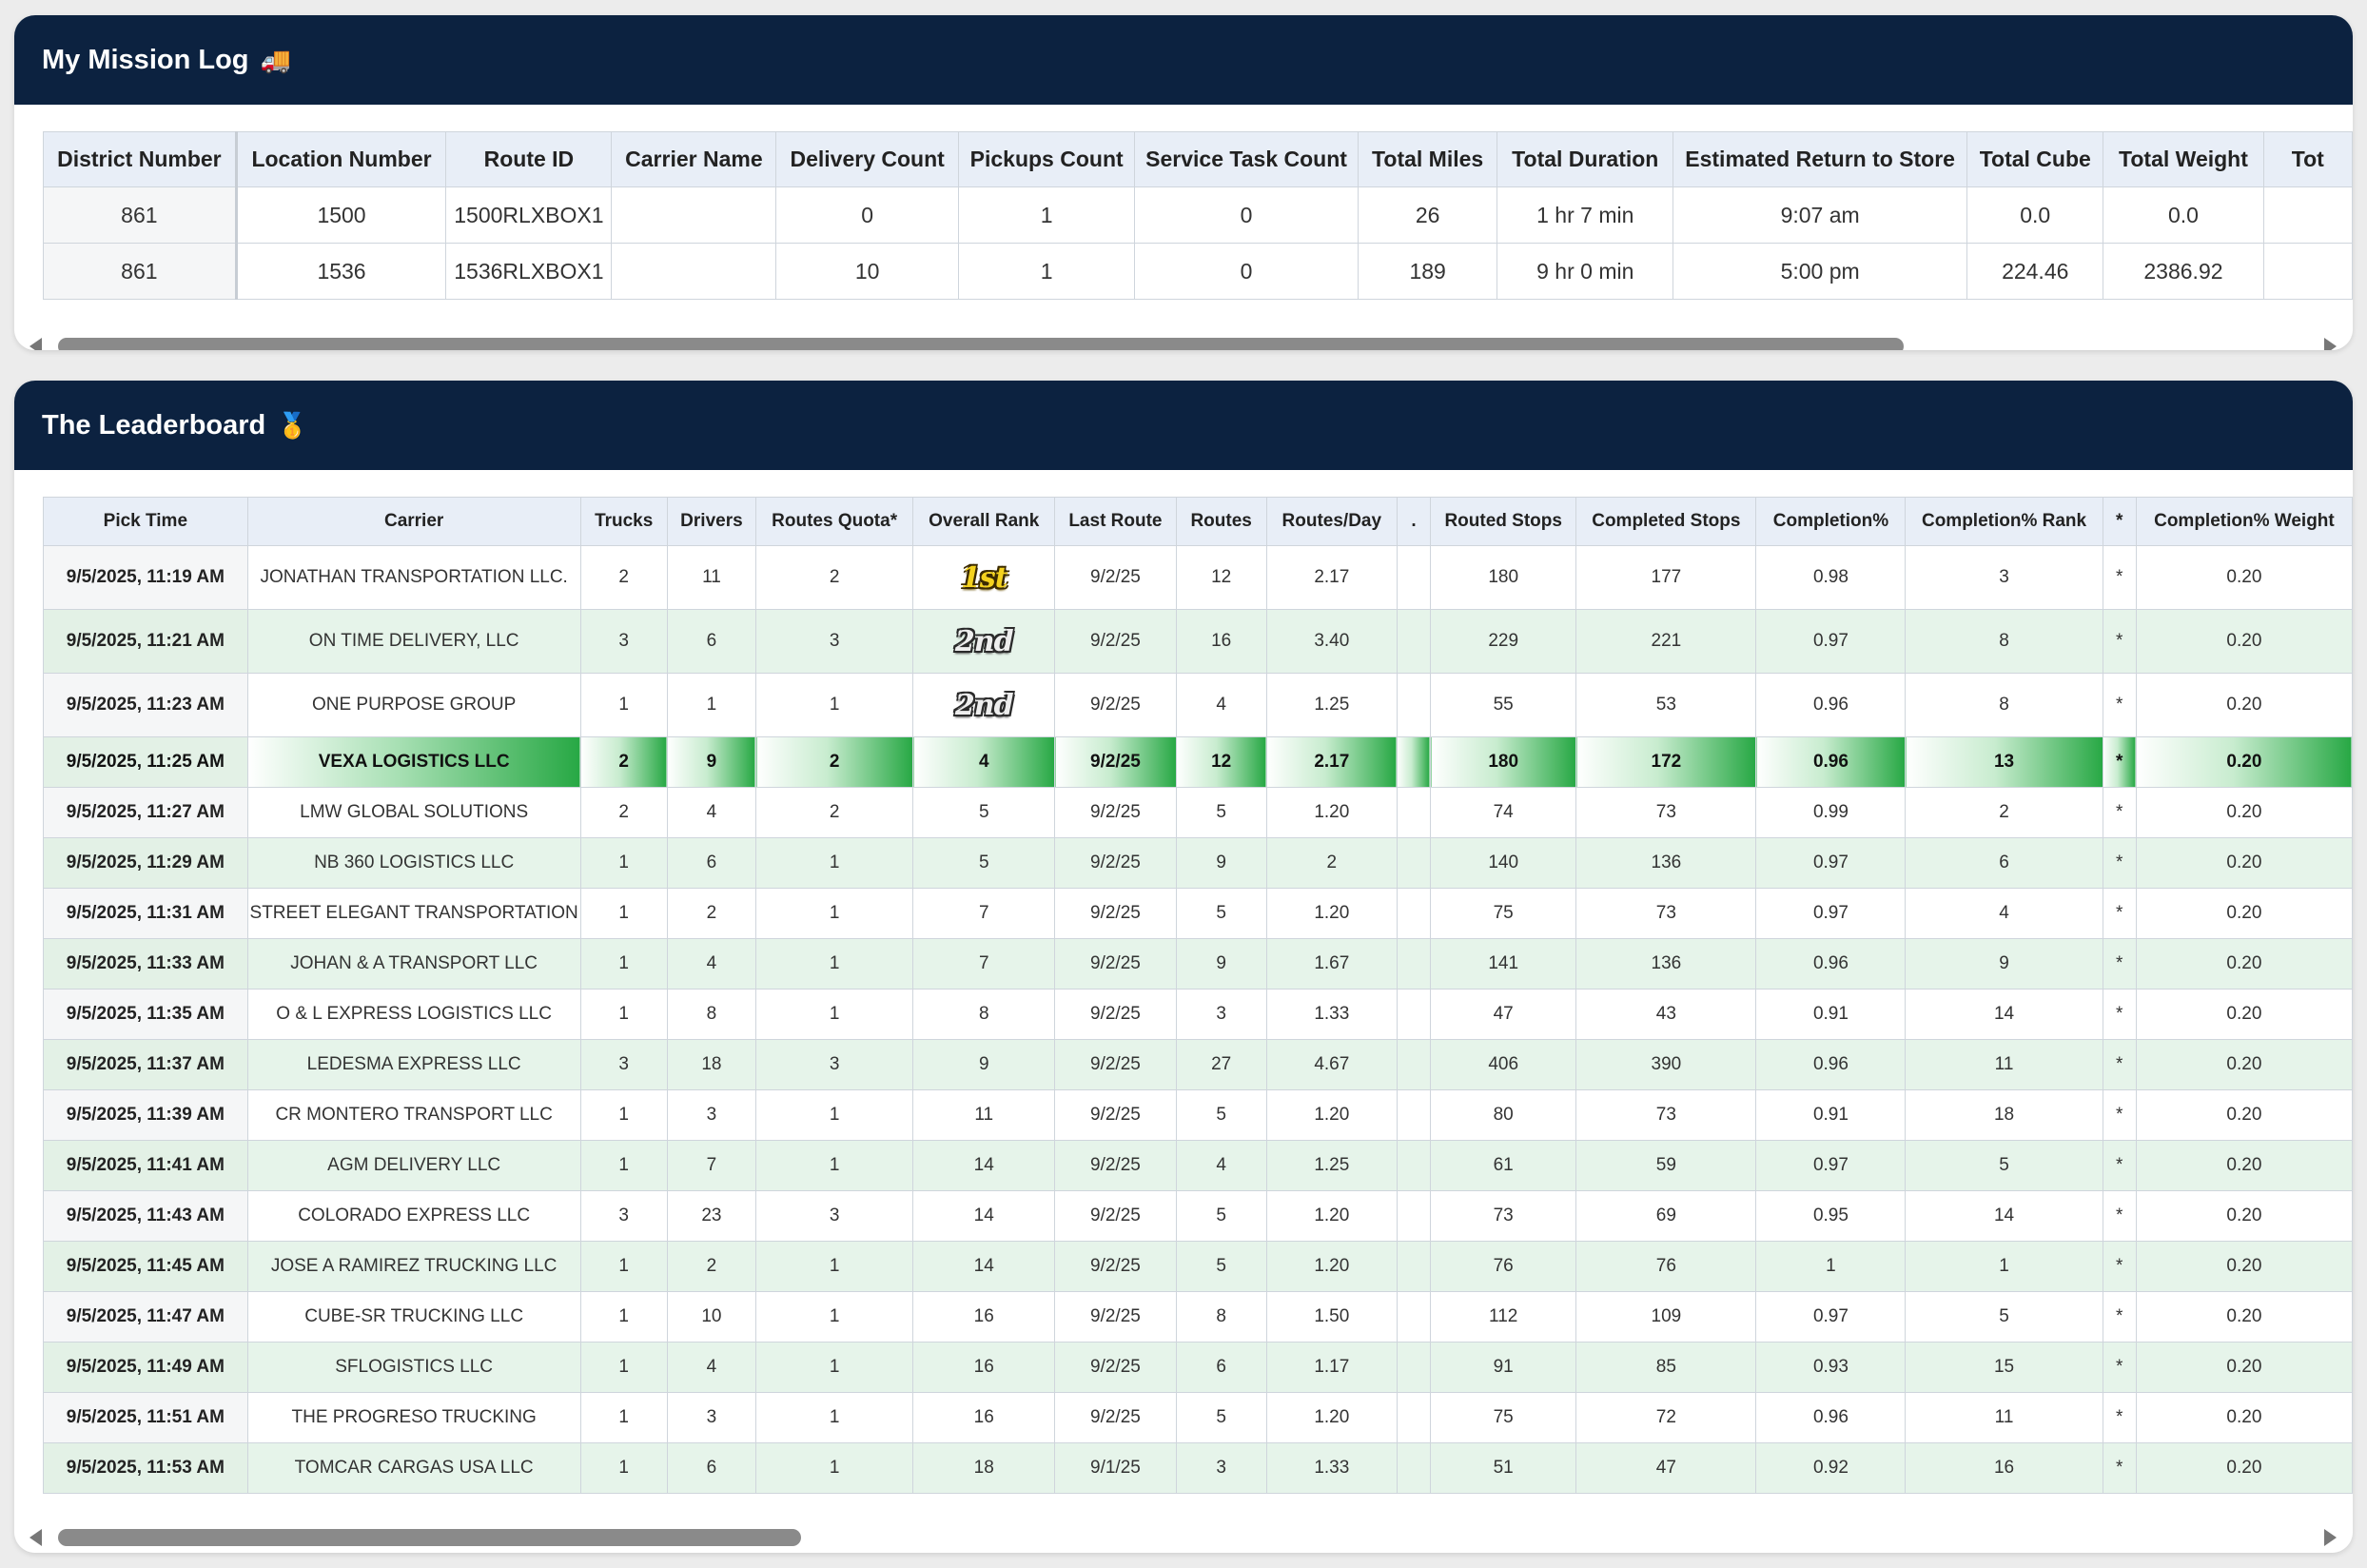  What do you see at coordinates (413, 1064) in the screenshot?
I see `carrier-cell: LEDESMA EXPRESS LLC` at bounding box center [413, 1064].